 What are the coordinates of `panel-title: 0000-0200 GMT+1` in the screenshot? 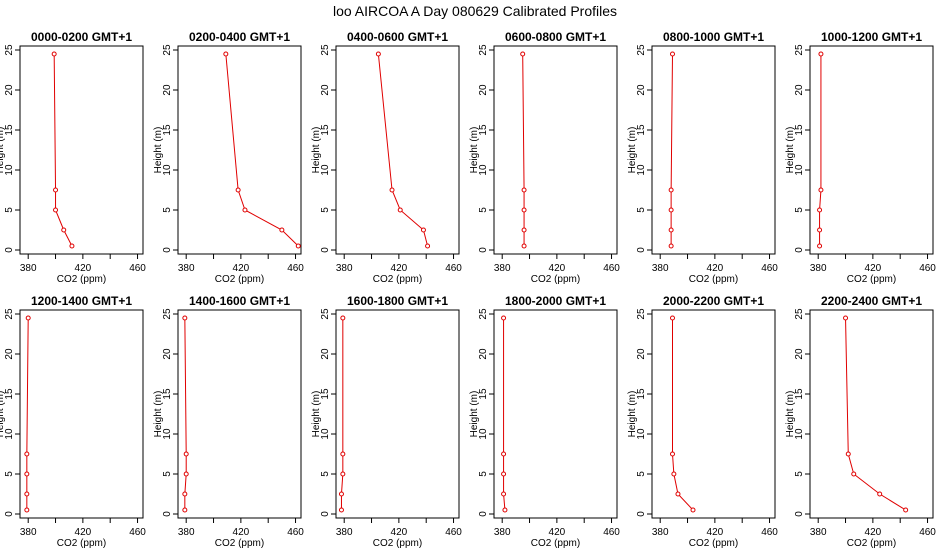 It's located at (81, 37).